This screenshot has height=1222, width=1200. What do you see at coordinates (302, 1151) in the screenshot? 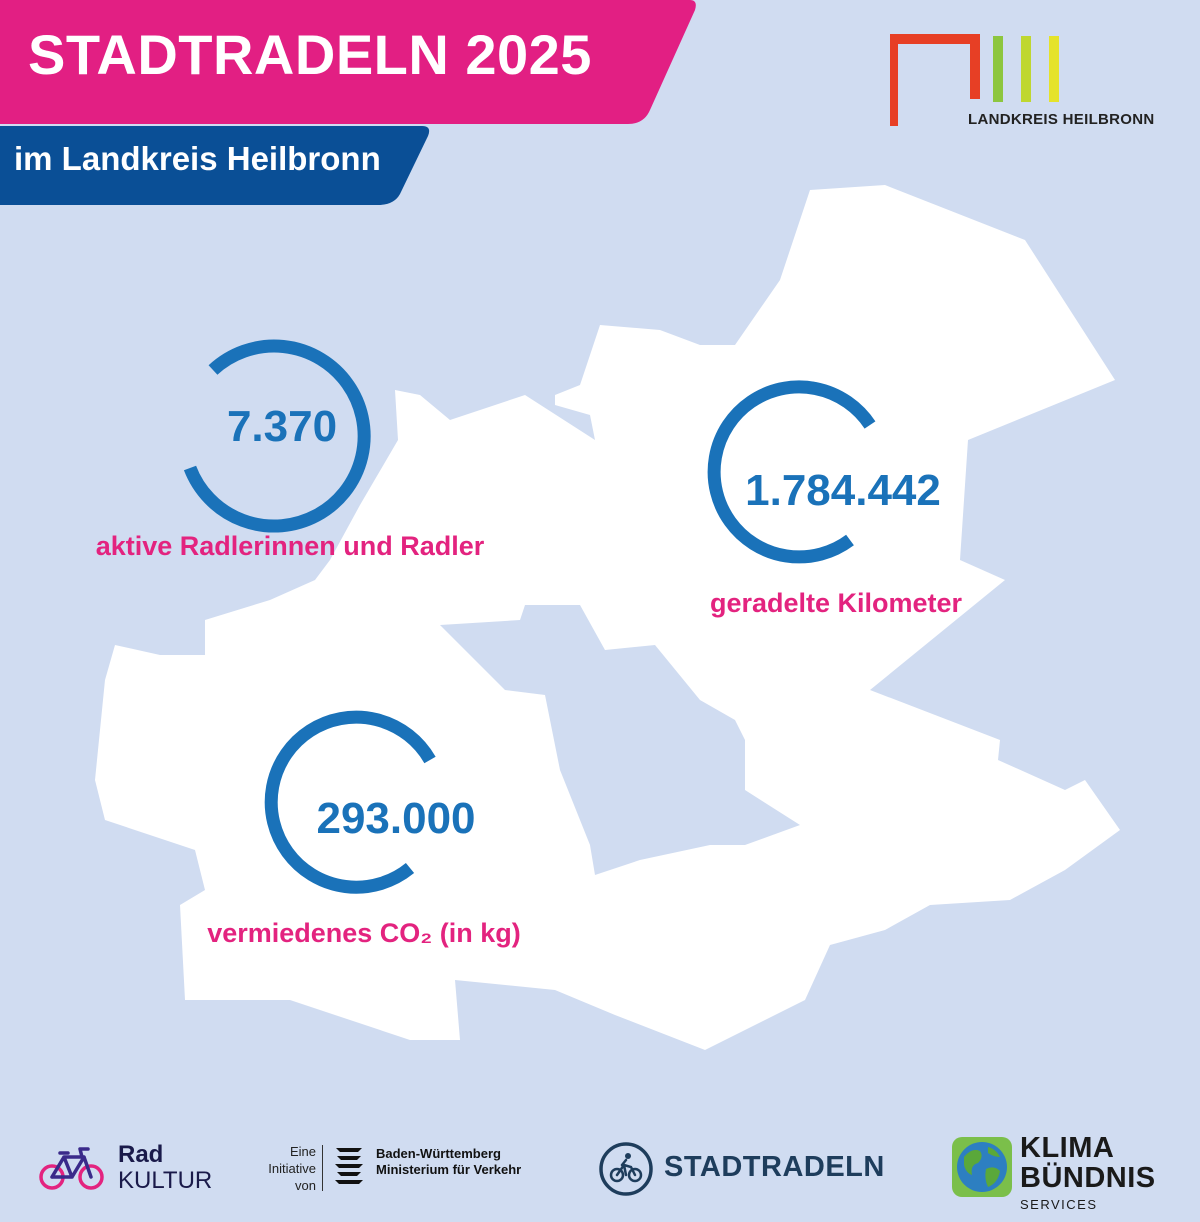
I see `initiative-prefix-1: Eine` at bounding box center [302, 1151].